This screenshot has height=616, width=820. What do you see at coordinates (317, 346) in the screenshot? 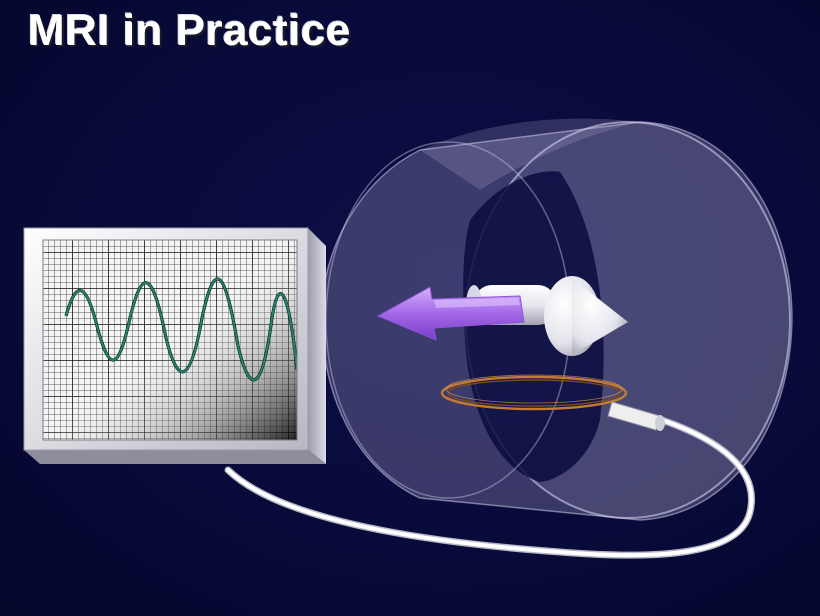
I see `monitor-side-right` at bounding box center [317, 346].